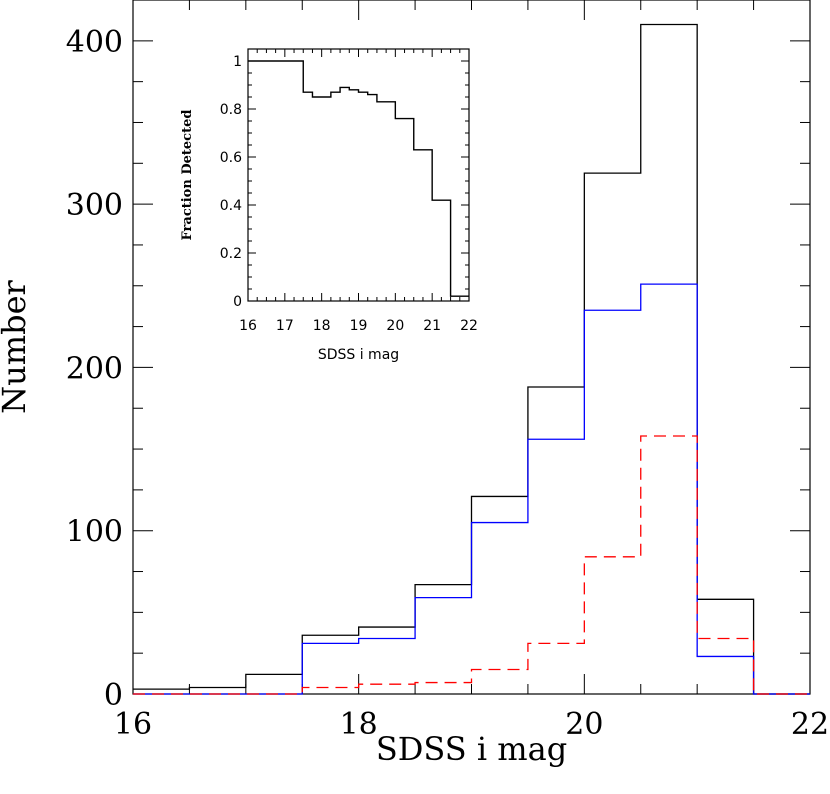 This screenshot has width=830, height=794. I want to click on inset-y-tick-label: 0, so click(237, 302).